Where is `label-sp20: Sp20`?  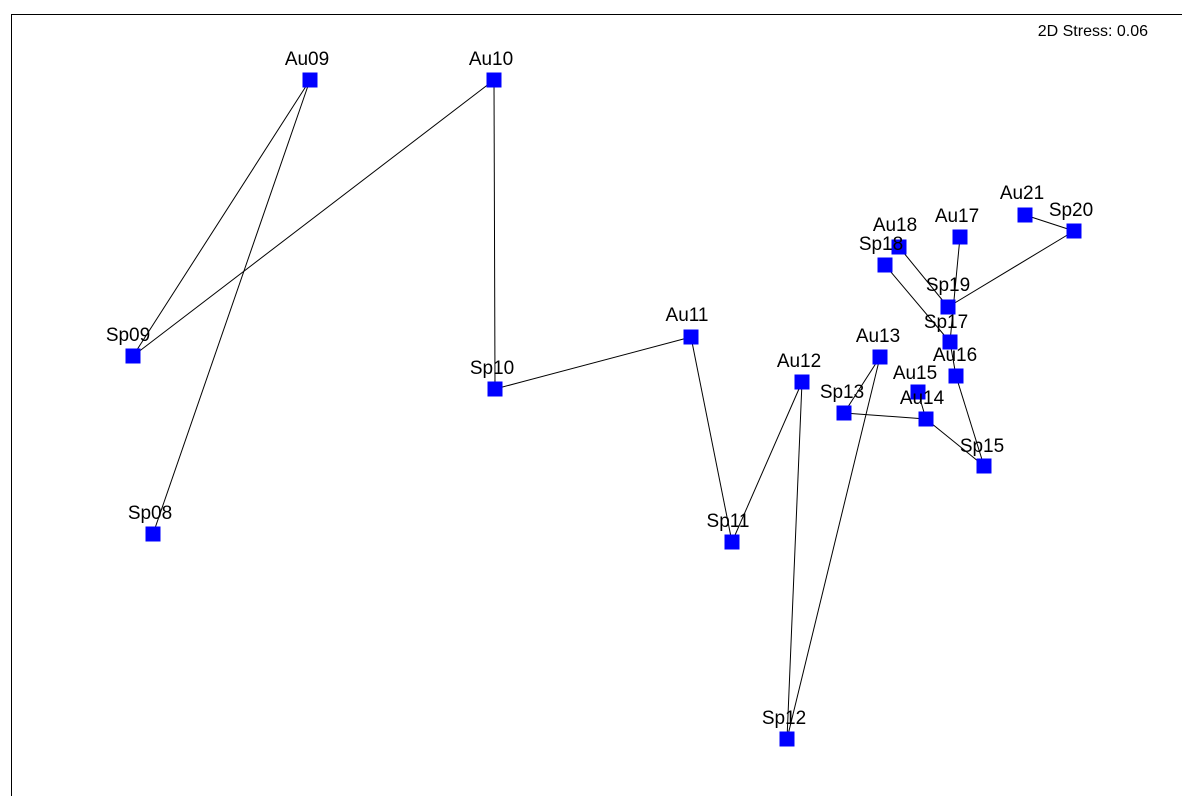 label-sp20: Sp20 is located at coordinates (1071, 210).